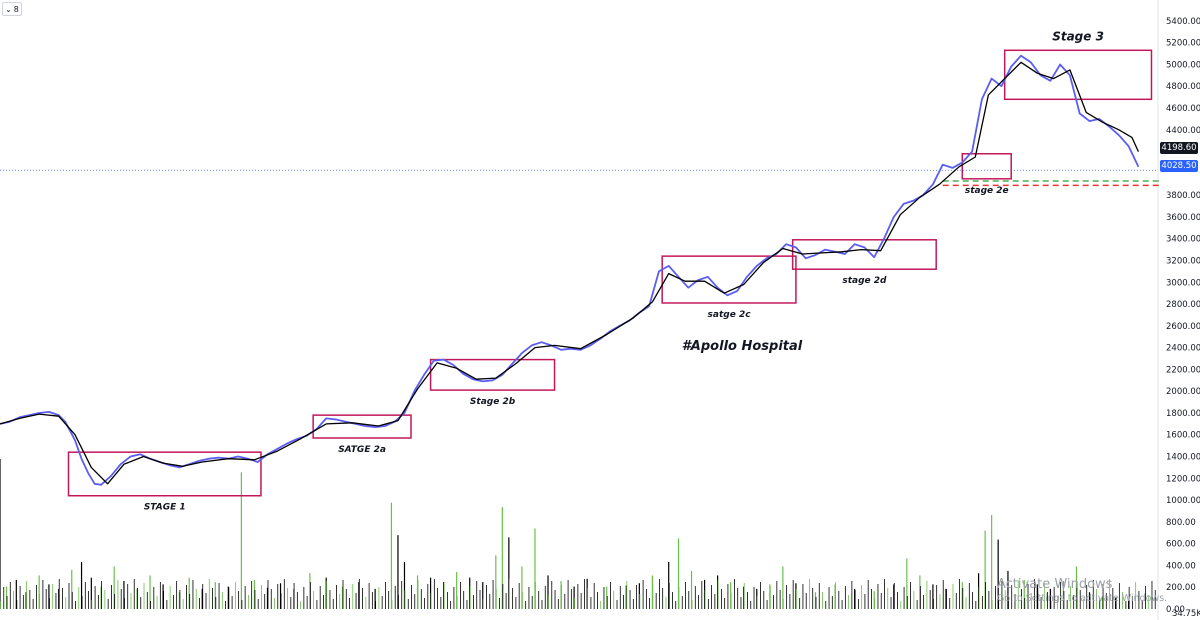 This screenshot has width=1200, height=620. What do you see at coordinates (1183, 305) in the screenshot?
I see `y-tick-label: 2800.00` at bounding box center [1183, 305].